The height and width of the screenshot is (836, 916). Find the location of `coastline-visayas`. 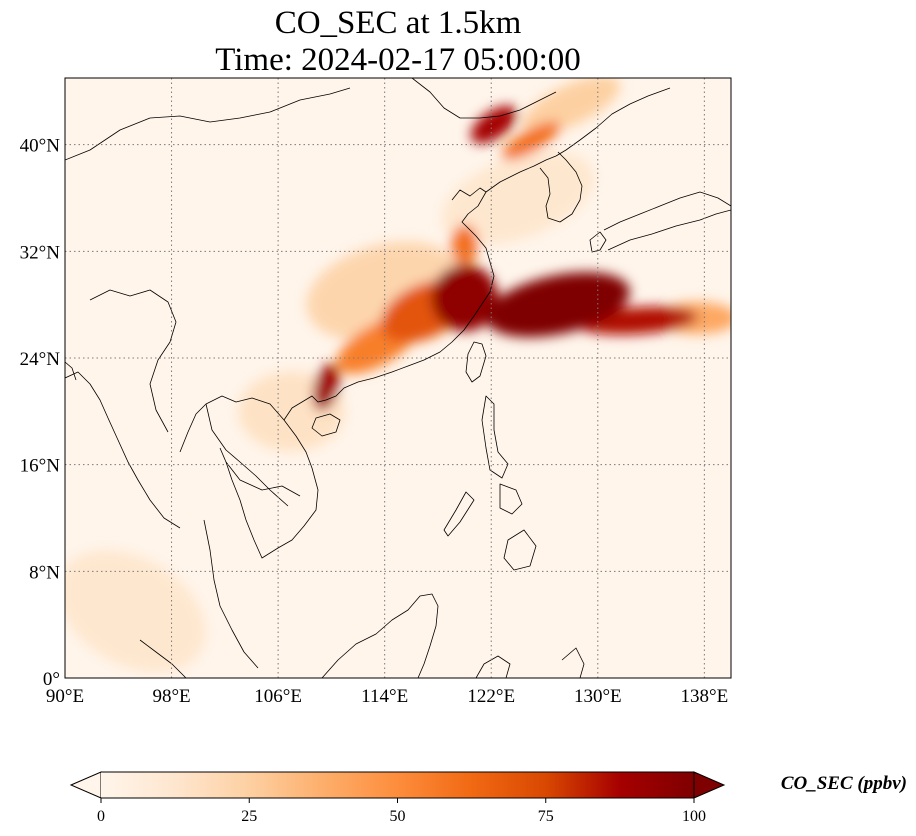

coastline-visayas is located at coordinates (511, 499).